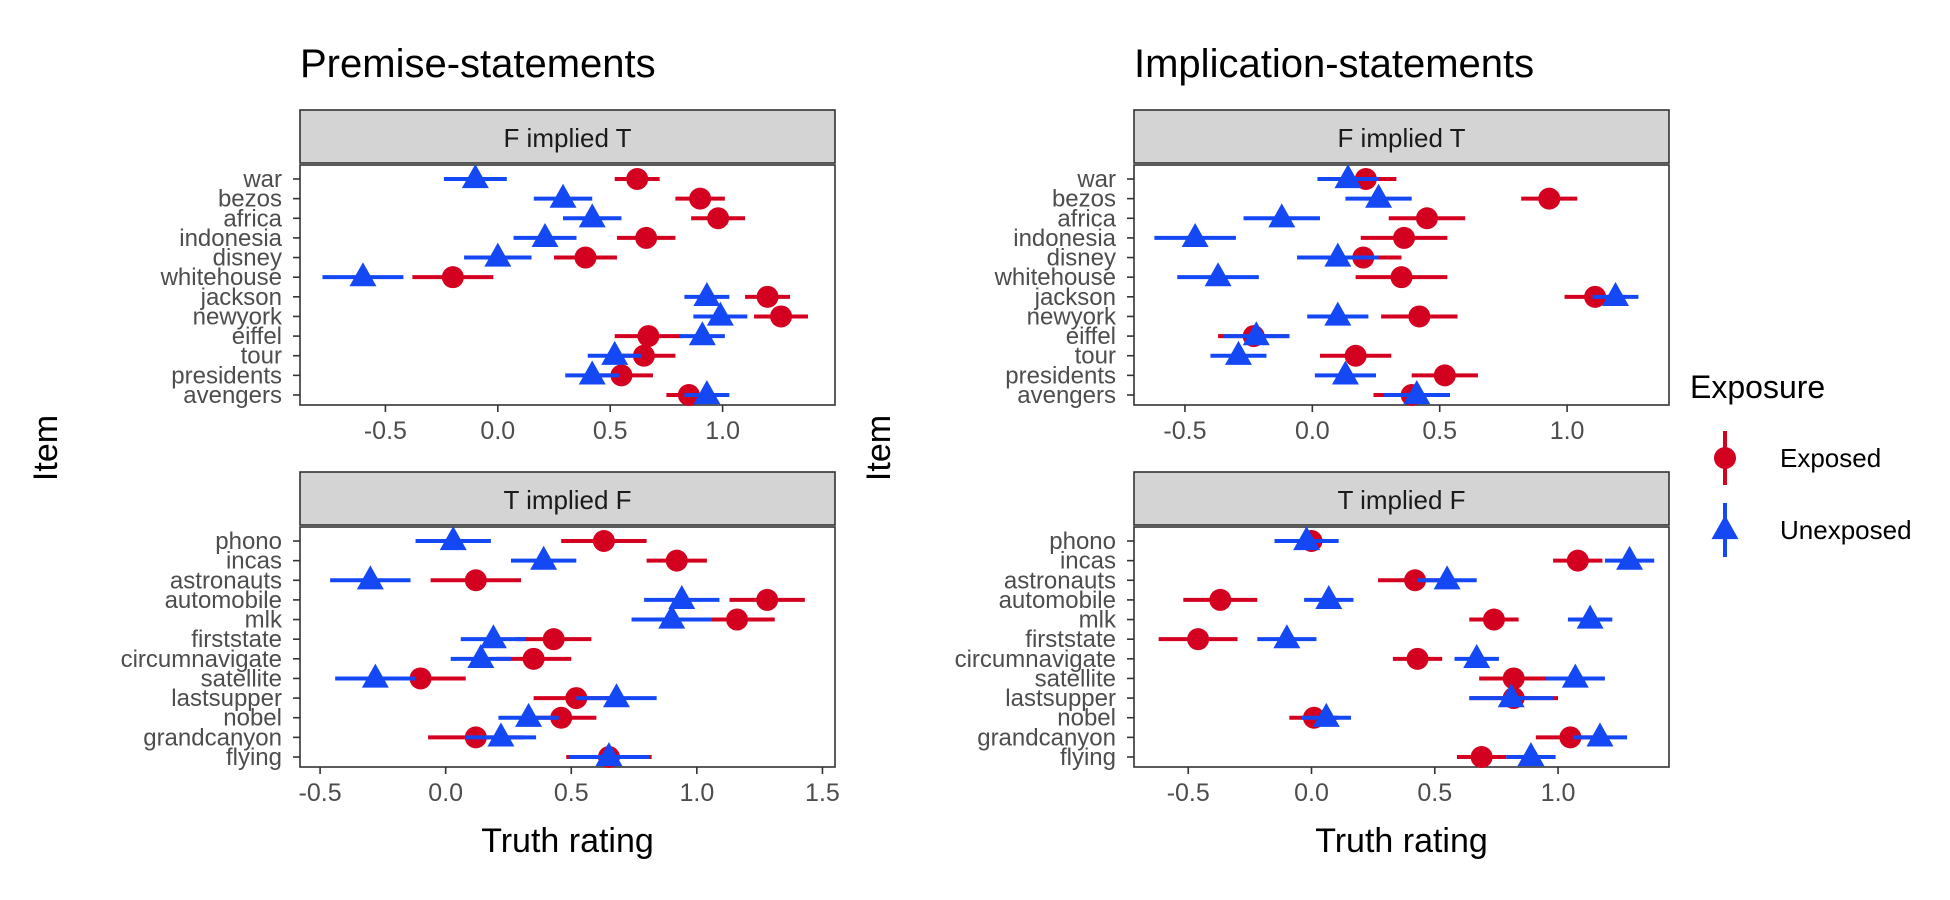  I want to click on y-tick-label: whitehouse, so click(1055, 277).